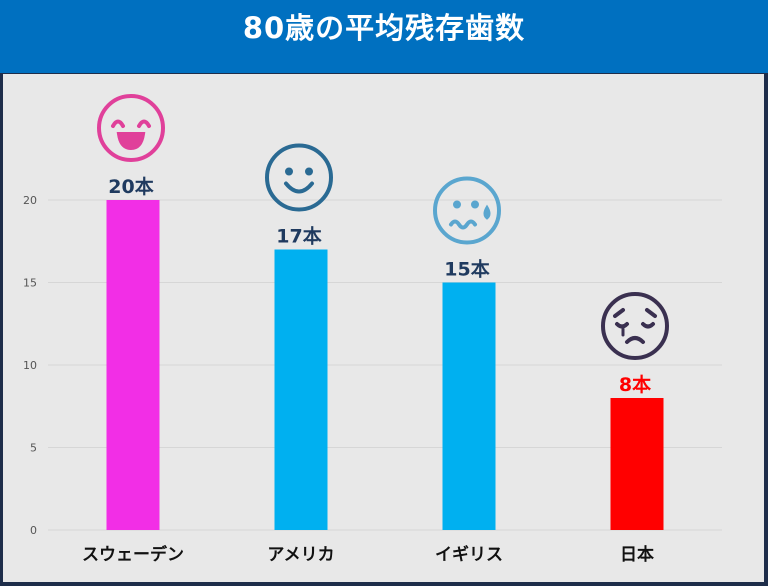  Describe the element at coordinates (635, 384) in the screenshot. I see `data-label: 8本` at that location.